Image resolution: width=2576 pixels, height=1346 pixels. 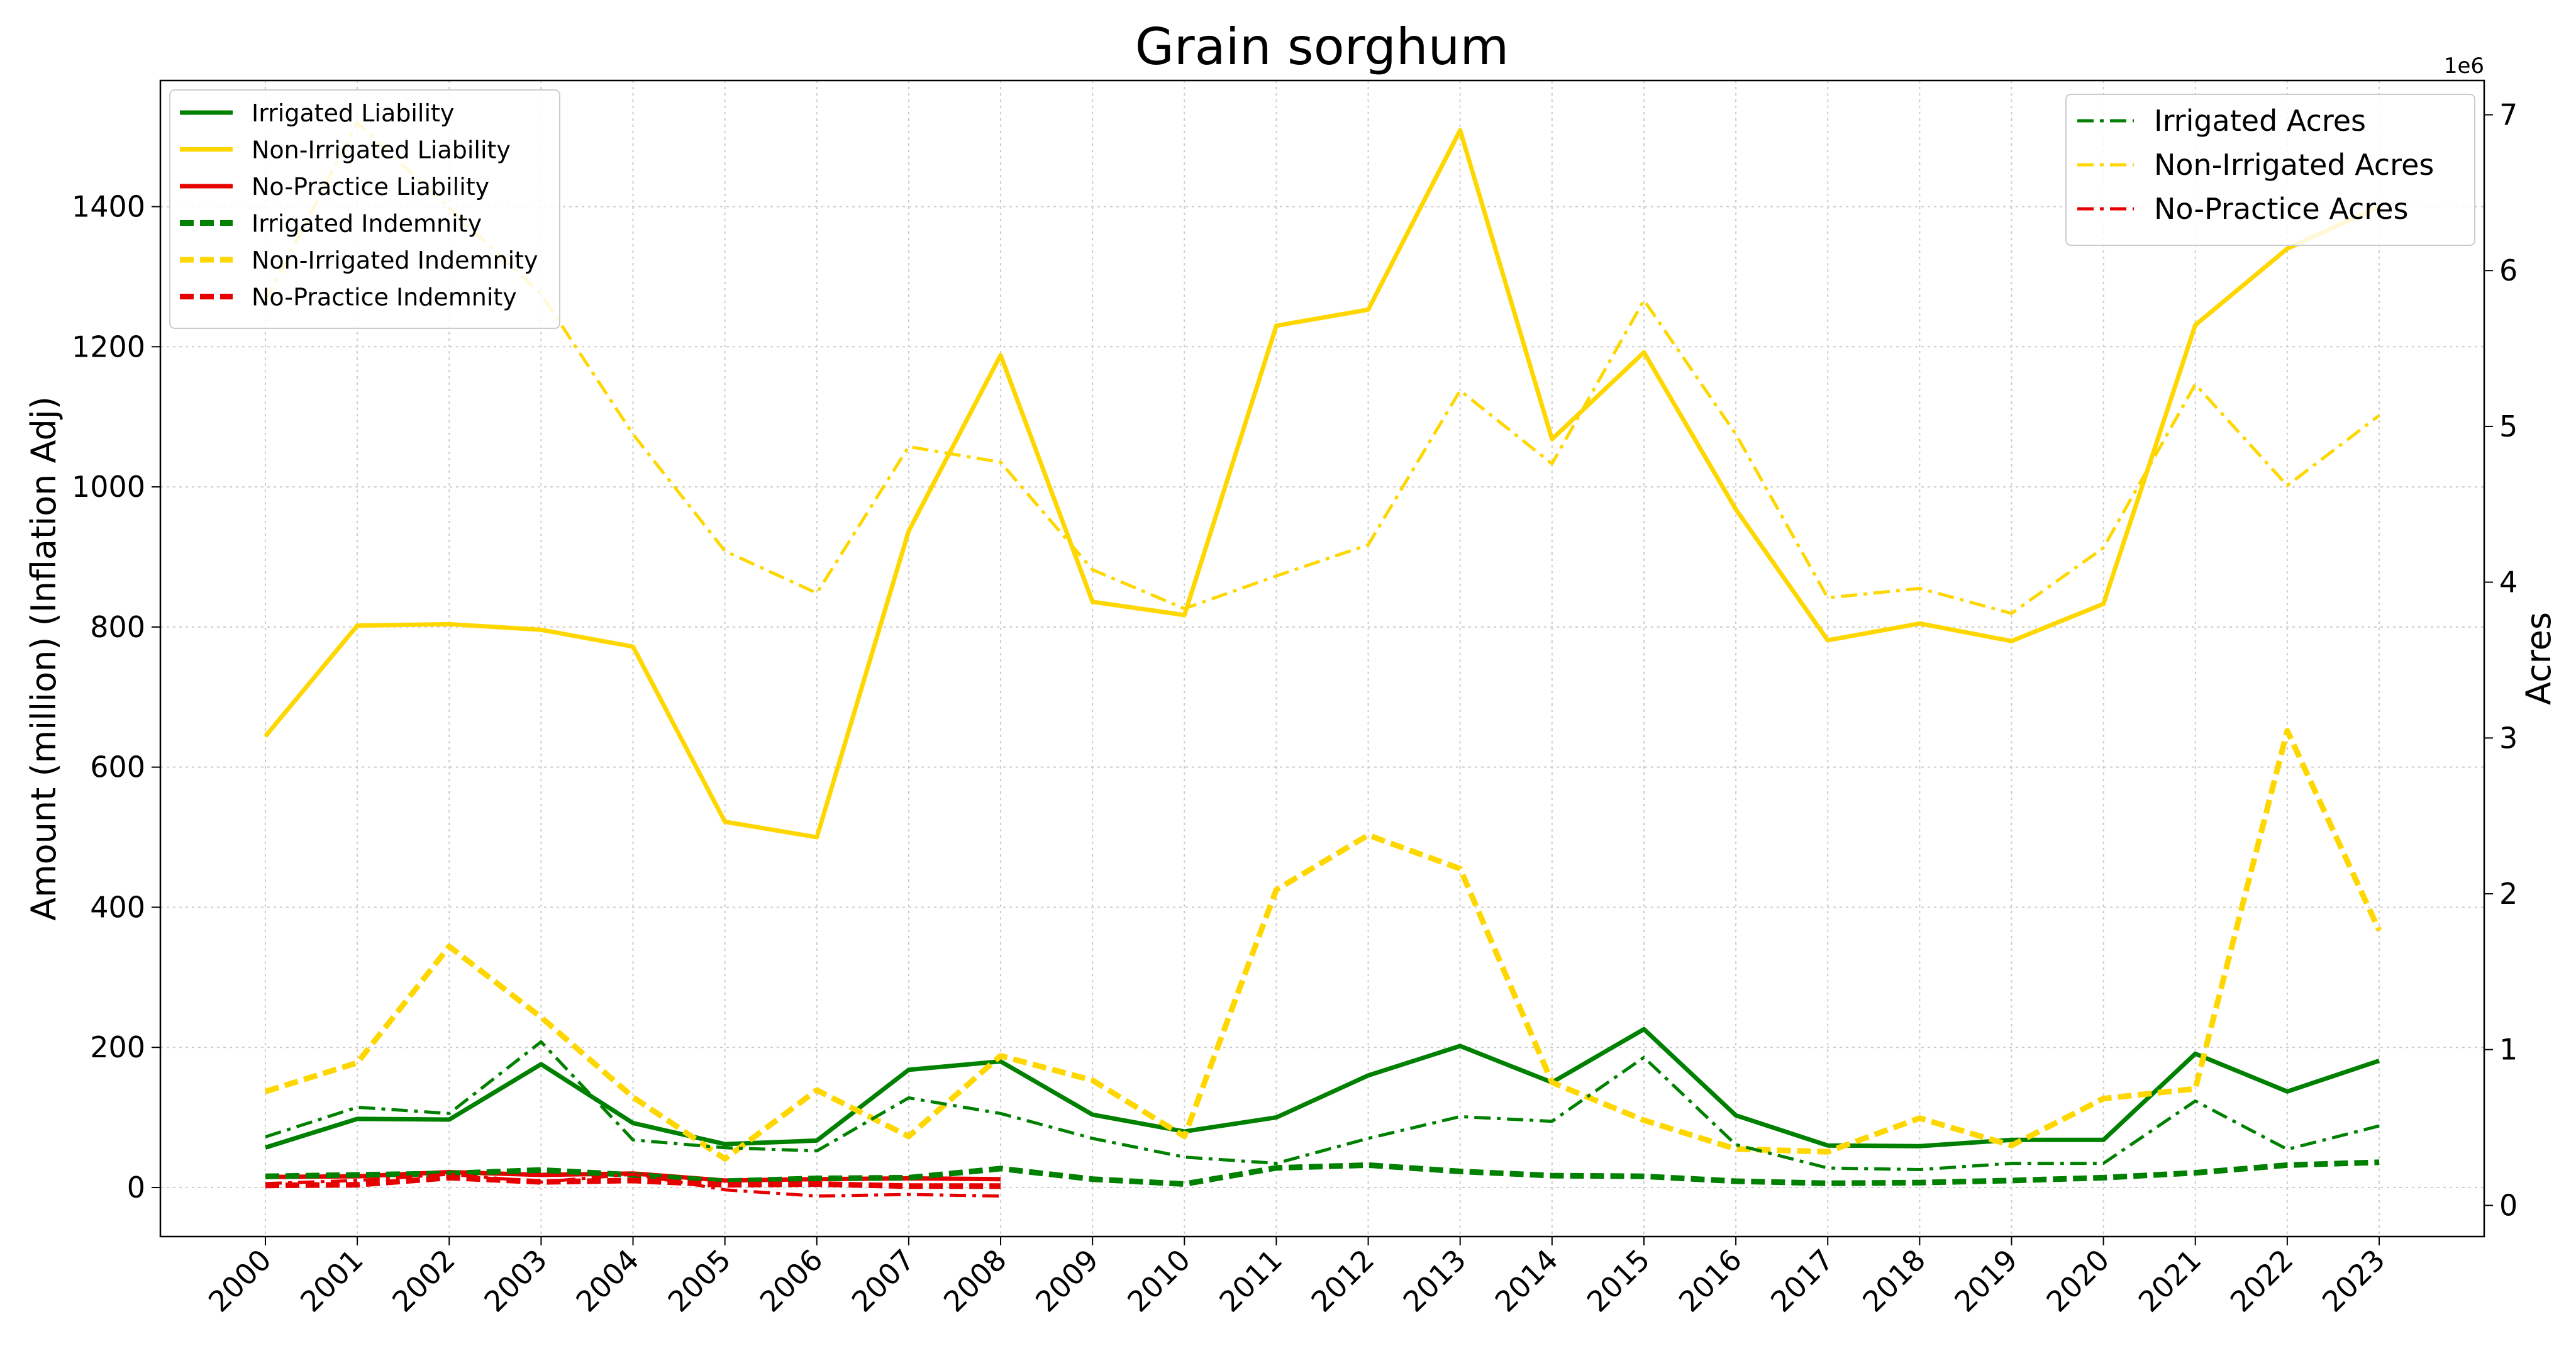 What do you see at coordinates (2508, 114) in the screenshot?
I see `y2-tick-label: 7` at bounding box center [2508, 114].